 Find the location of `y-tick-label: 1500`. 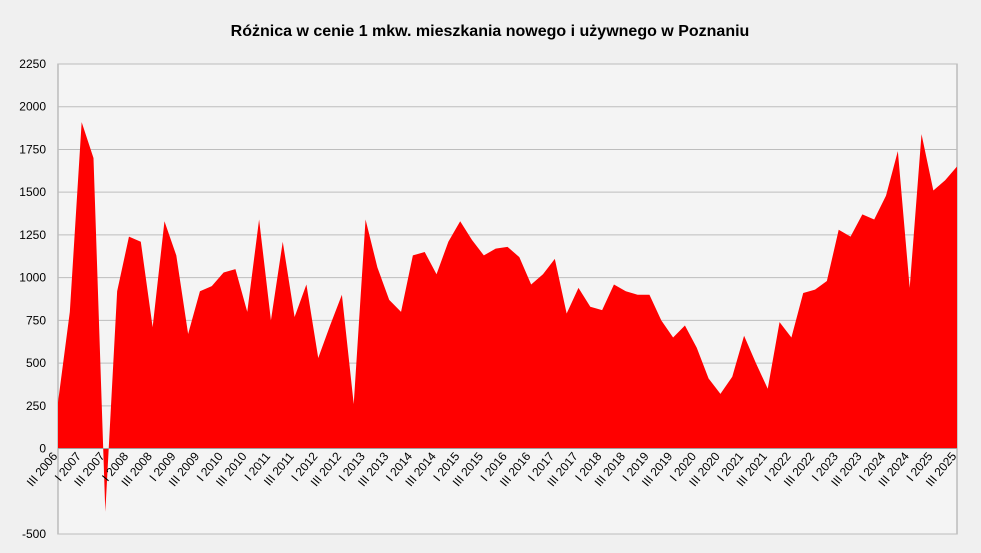

y-tick-label: 1500 is located at coordinates (32, 192).